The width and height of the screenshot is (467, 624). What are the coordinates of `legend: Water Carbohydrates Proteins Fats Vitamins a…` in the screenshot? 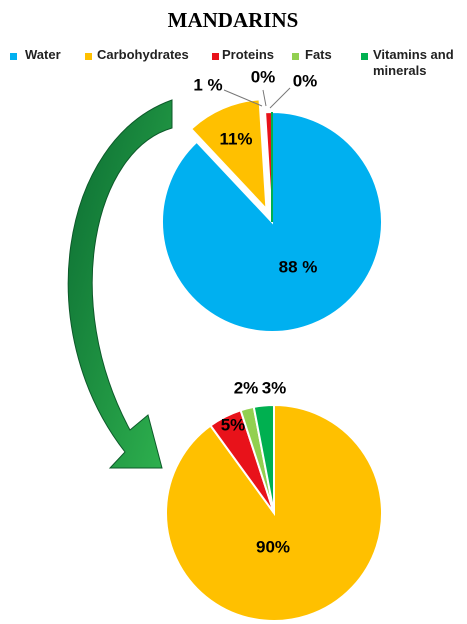 It's located at (233, 67).